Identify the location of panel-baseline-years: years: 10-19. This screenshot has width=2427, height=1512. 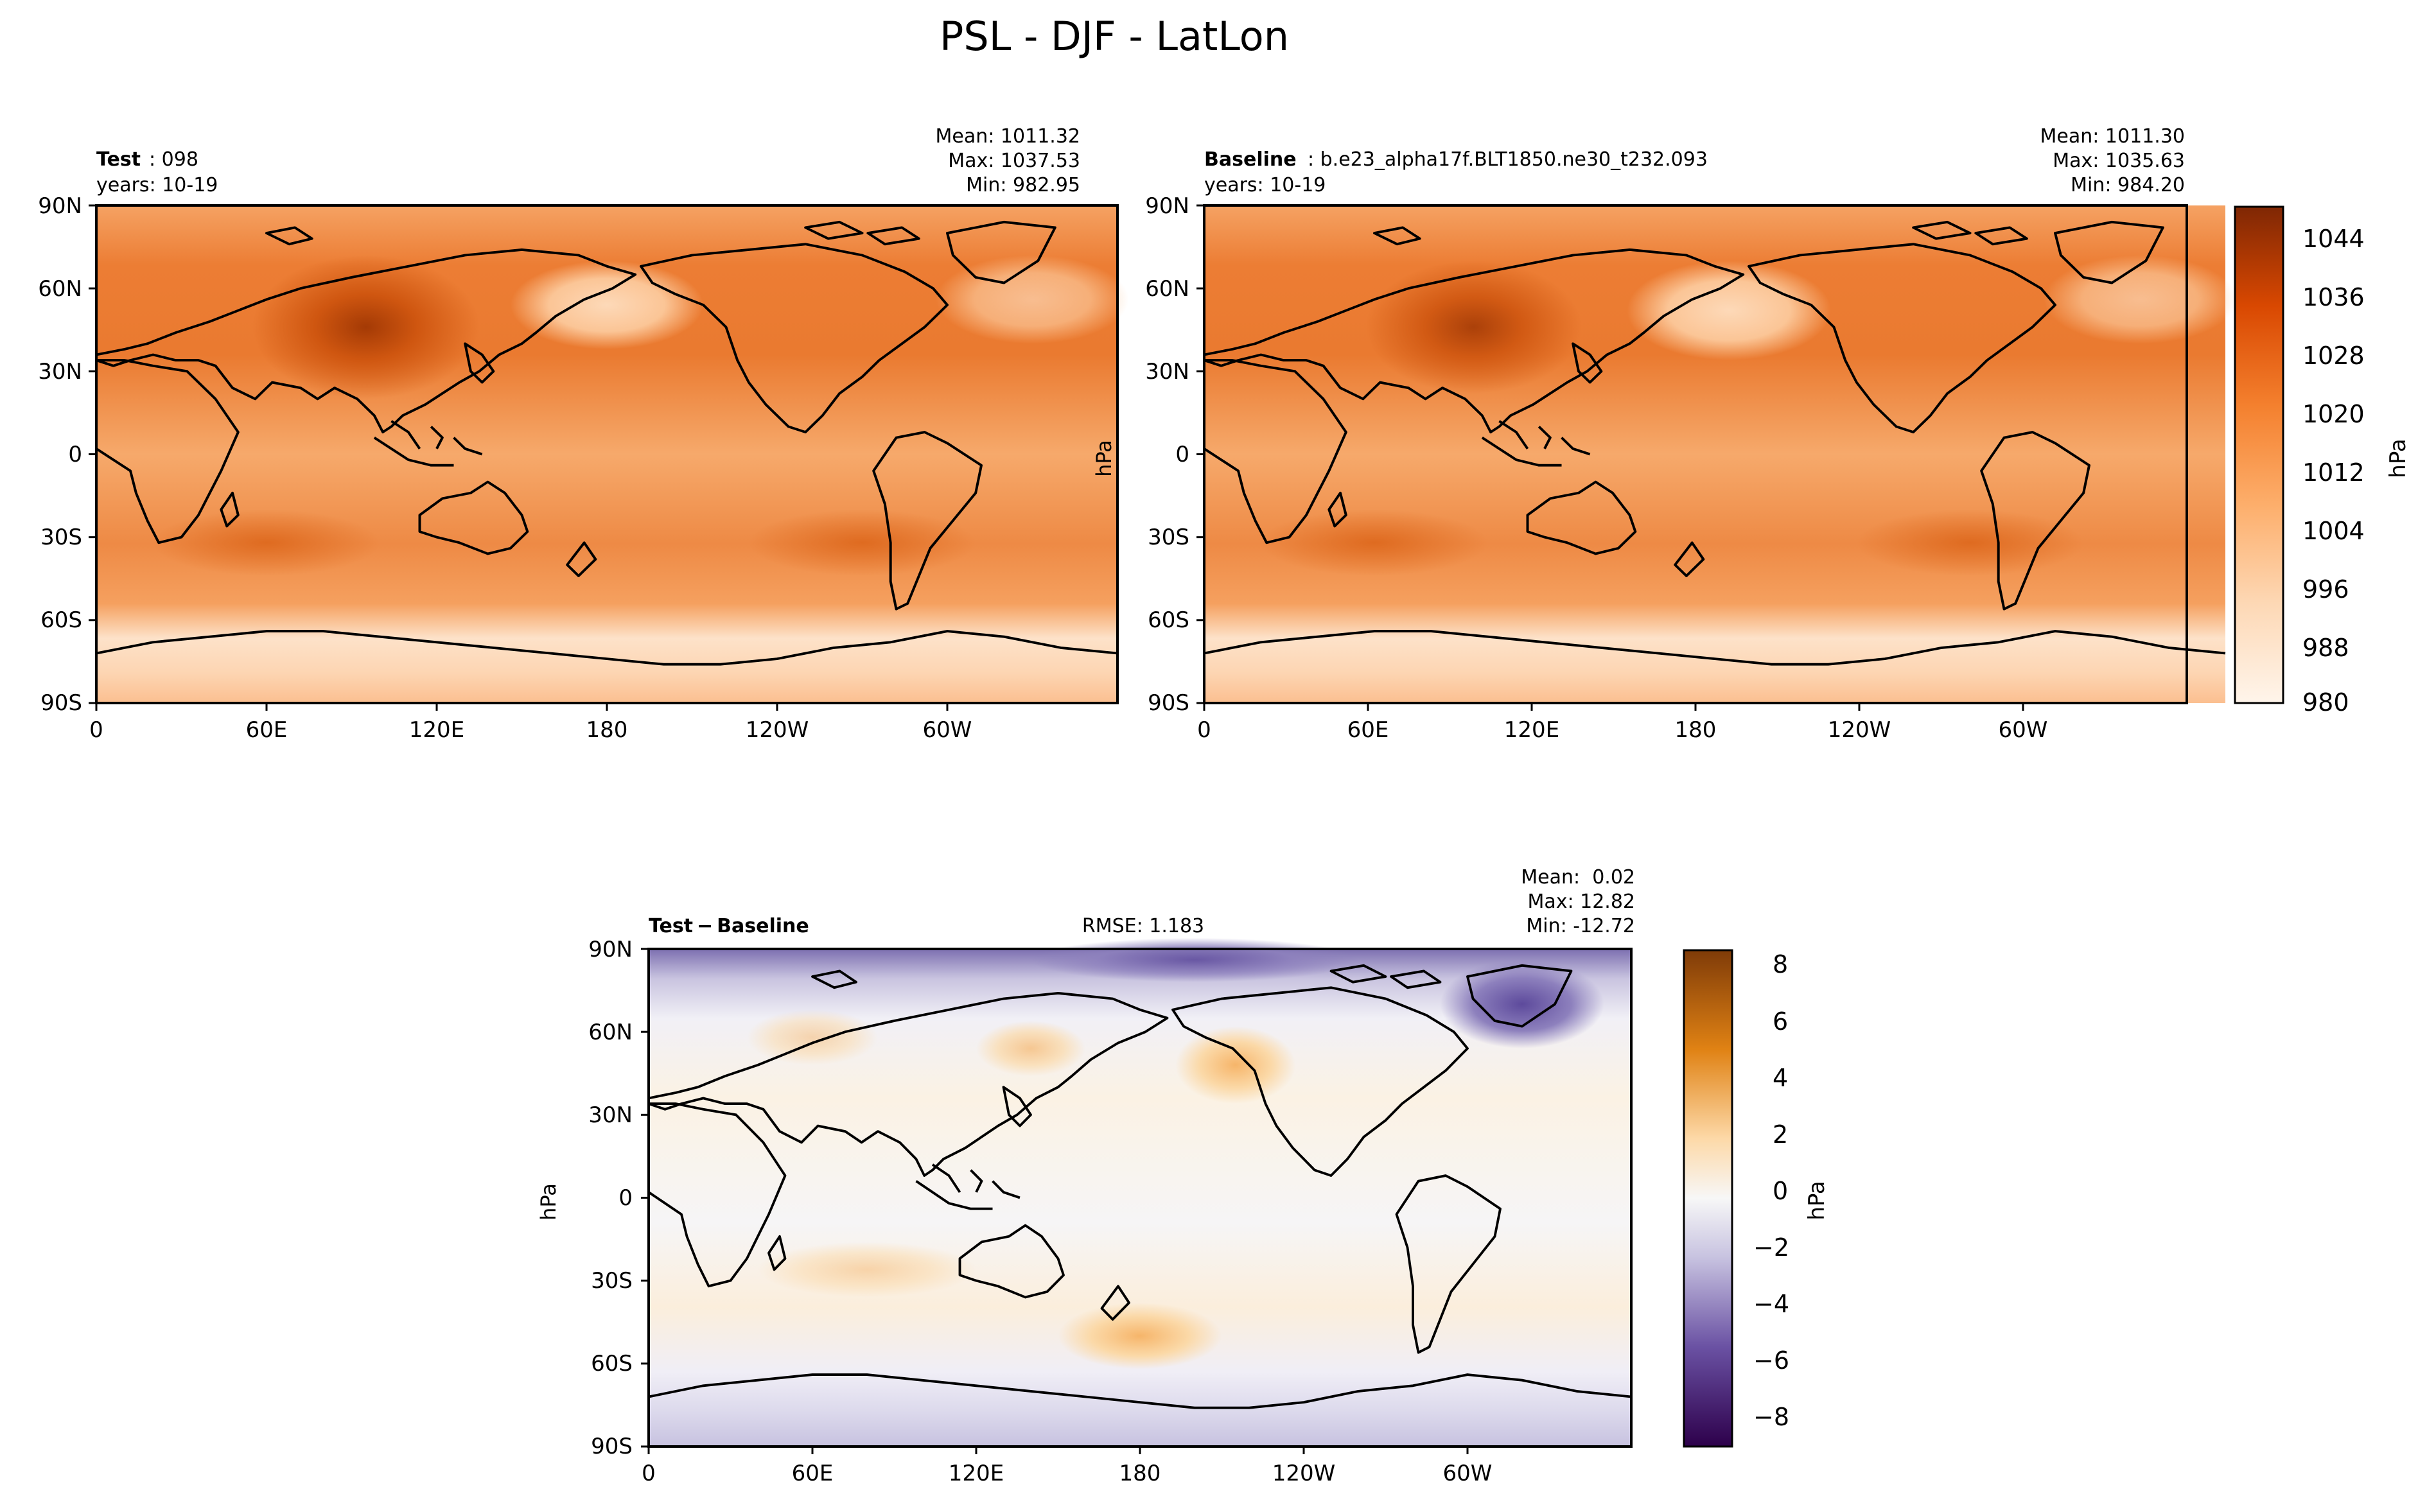
(1265, 185).